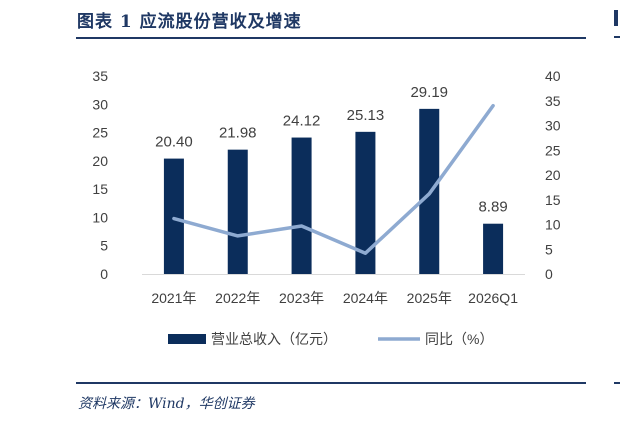 The height and width of the screenshot is (423, 620). What do you see at coordinates (104, 246) in the screenshot?
I see `y-left-tick-label: 5` at bounding box center [104, 246].